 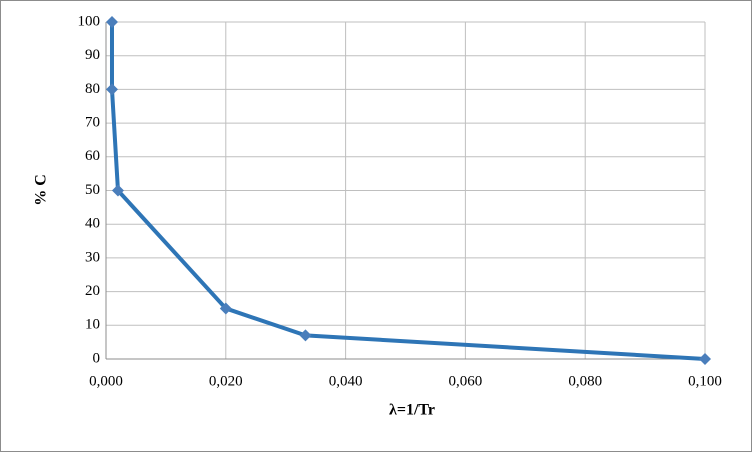 I want to click on x-tick-label: 0,080, so click(x=585, y=381).